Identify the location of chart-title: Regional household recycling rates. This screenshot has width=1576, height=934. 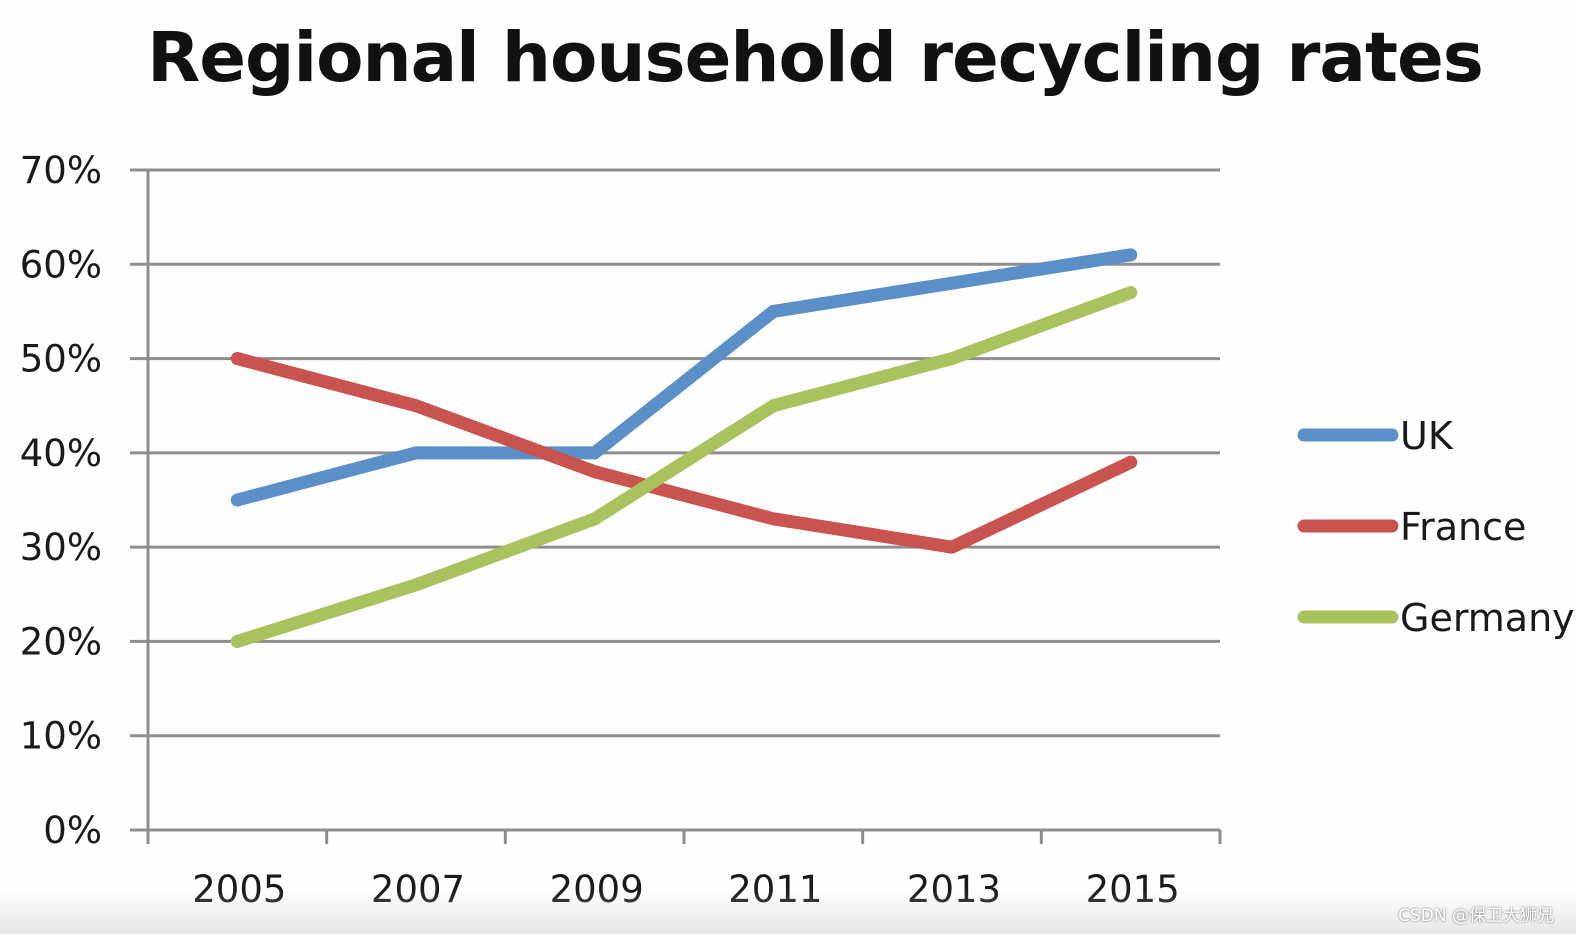
(815, 58).